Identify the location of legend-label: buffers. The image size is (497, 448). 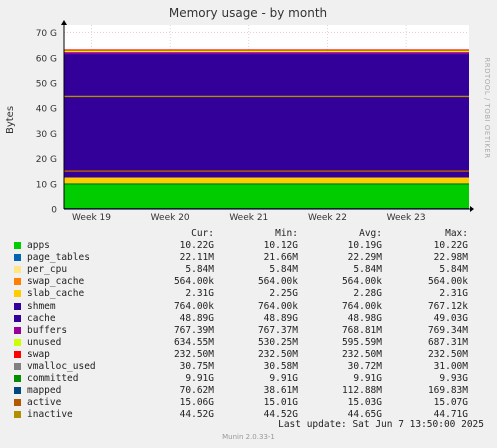
(47, 330).